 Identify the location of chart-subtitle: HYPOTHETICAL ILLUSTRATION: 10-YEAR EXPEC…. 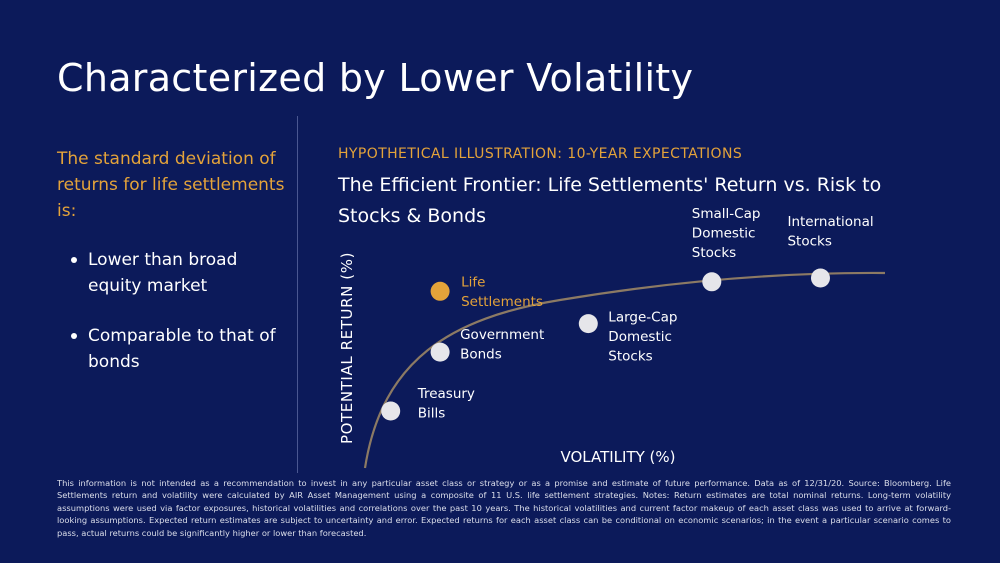
(540, 154).